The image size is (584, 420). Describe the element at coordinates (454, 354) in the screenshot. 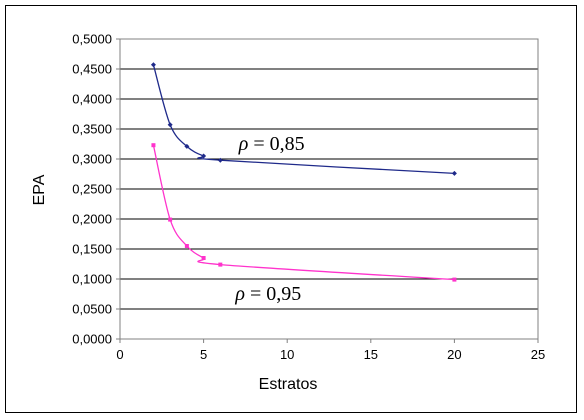

I see `x-tick-label: 20` at that location.